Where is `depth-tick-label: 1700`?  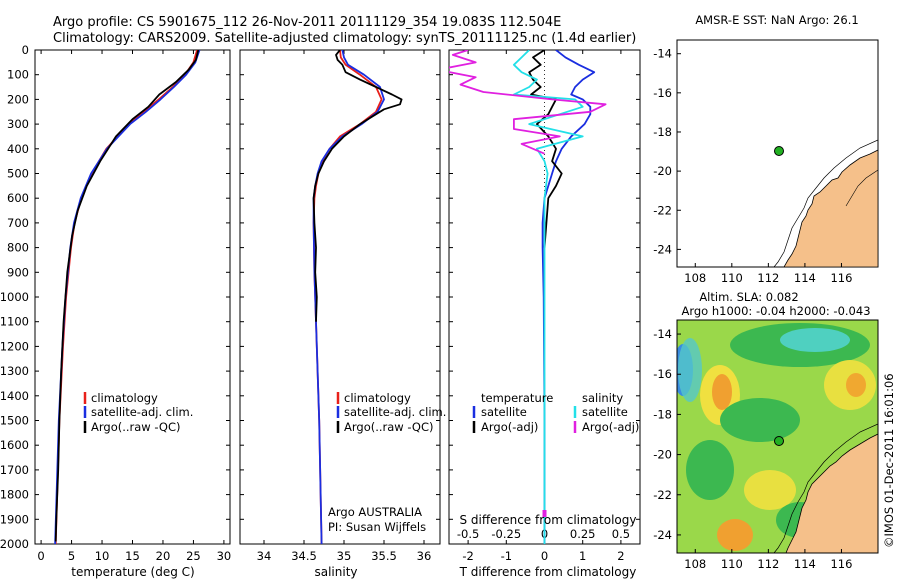 depth-tick-label: 1700 is located at coordinates (14, 470).